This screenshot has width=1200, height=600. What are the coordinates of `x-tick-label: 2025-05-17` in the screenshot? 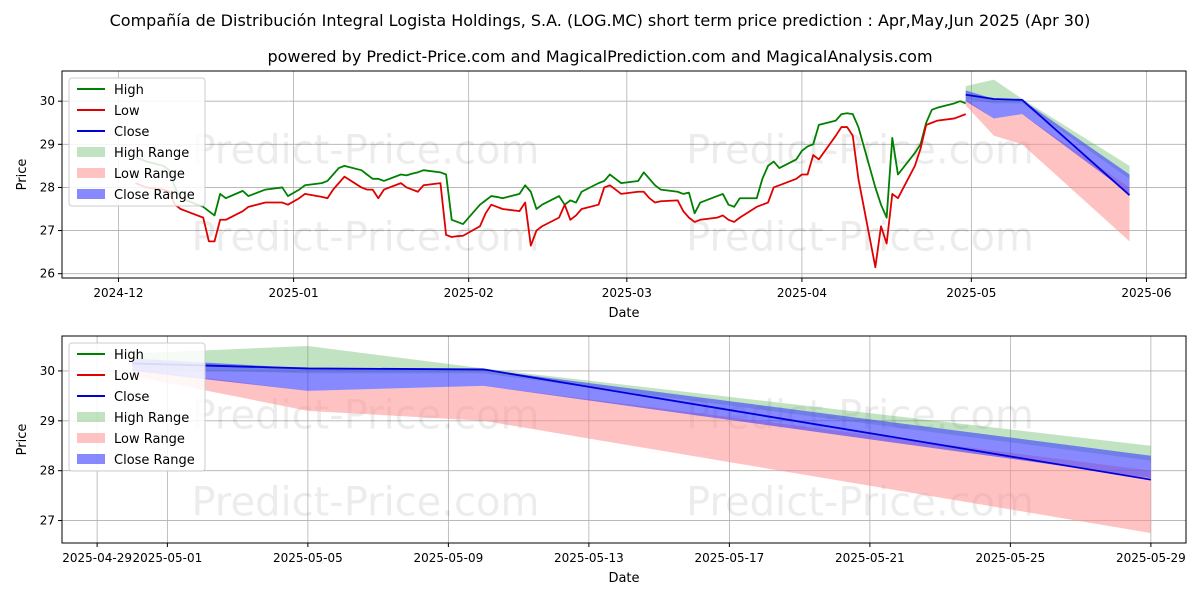 It's located at (730, 558).